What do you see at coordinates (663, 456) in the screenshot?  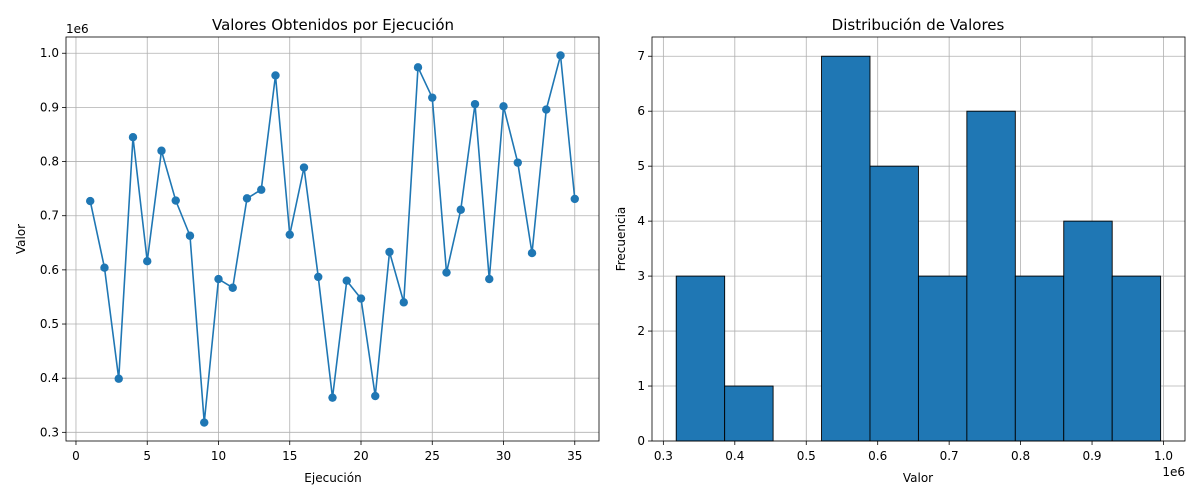 I see `histogram-x-tick-label: 0.3` at bounding box center [663, 456].